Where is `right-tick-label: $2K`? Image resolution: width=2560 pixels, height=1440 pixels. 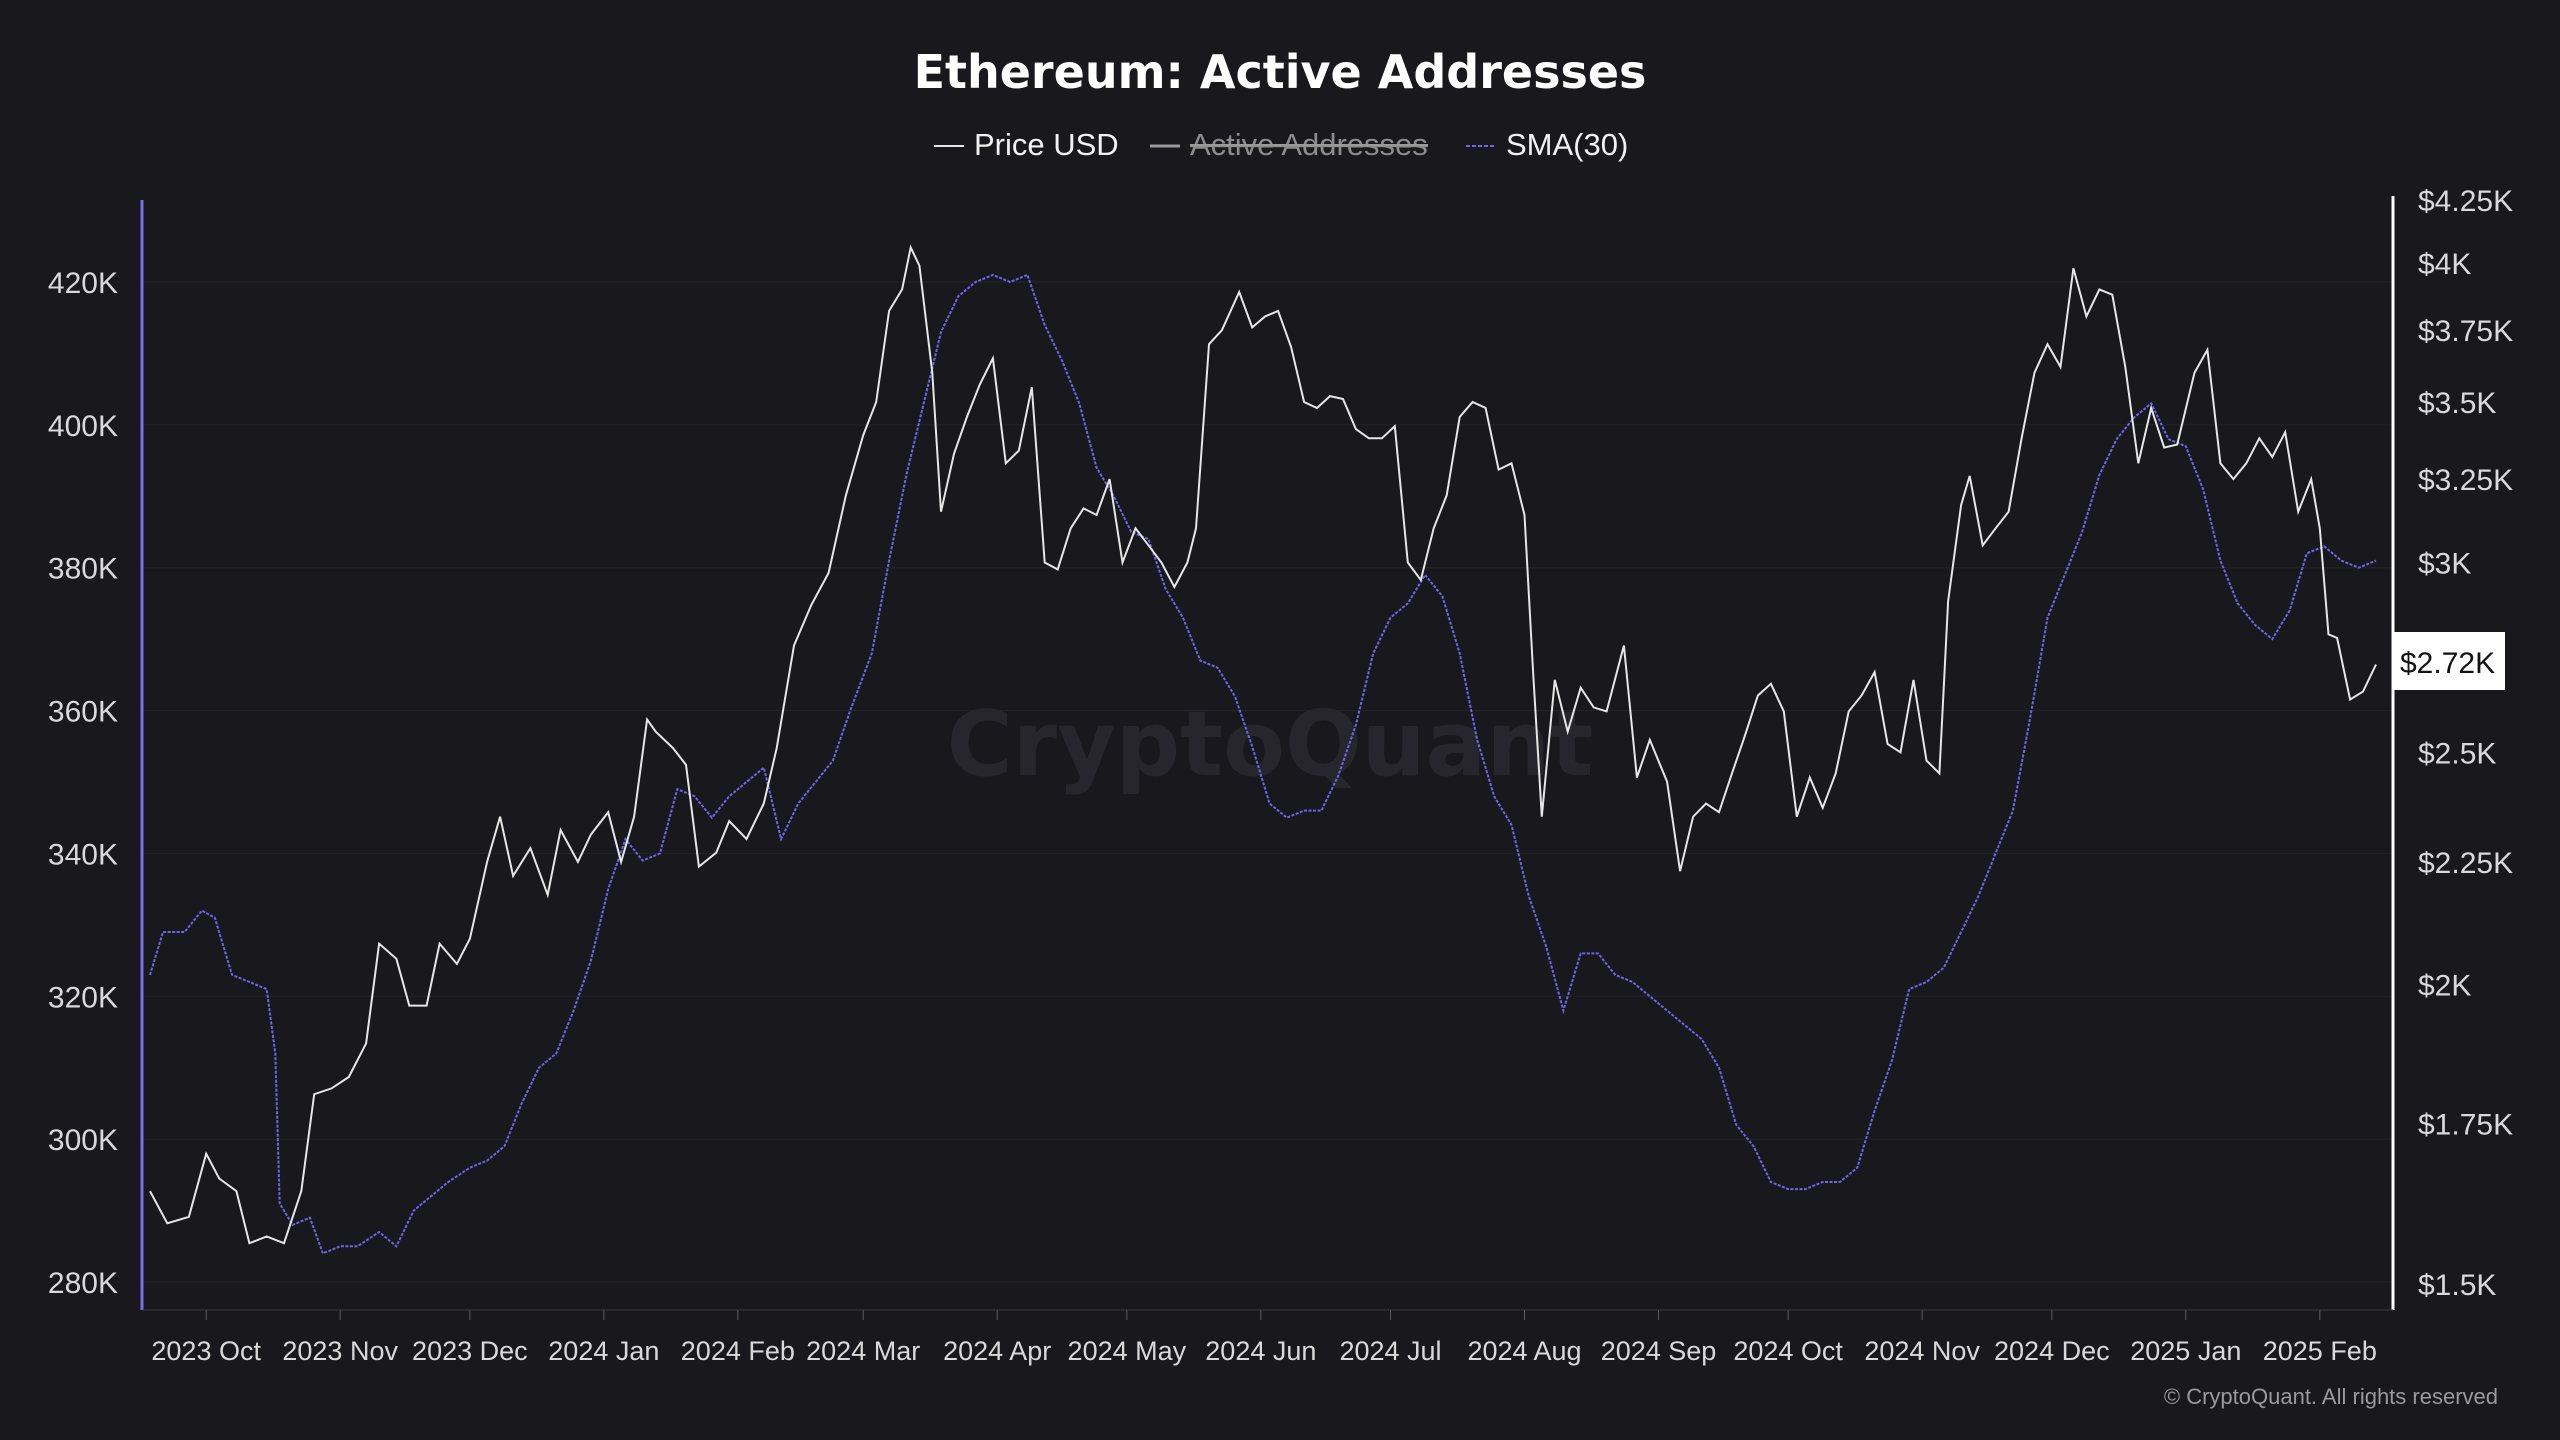 right-tick-label: $2K is located at coordinates (2444, 986).